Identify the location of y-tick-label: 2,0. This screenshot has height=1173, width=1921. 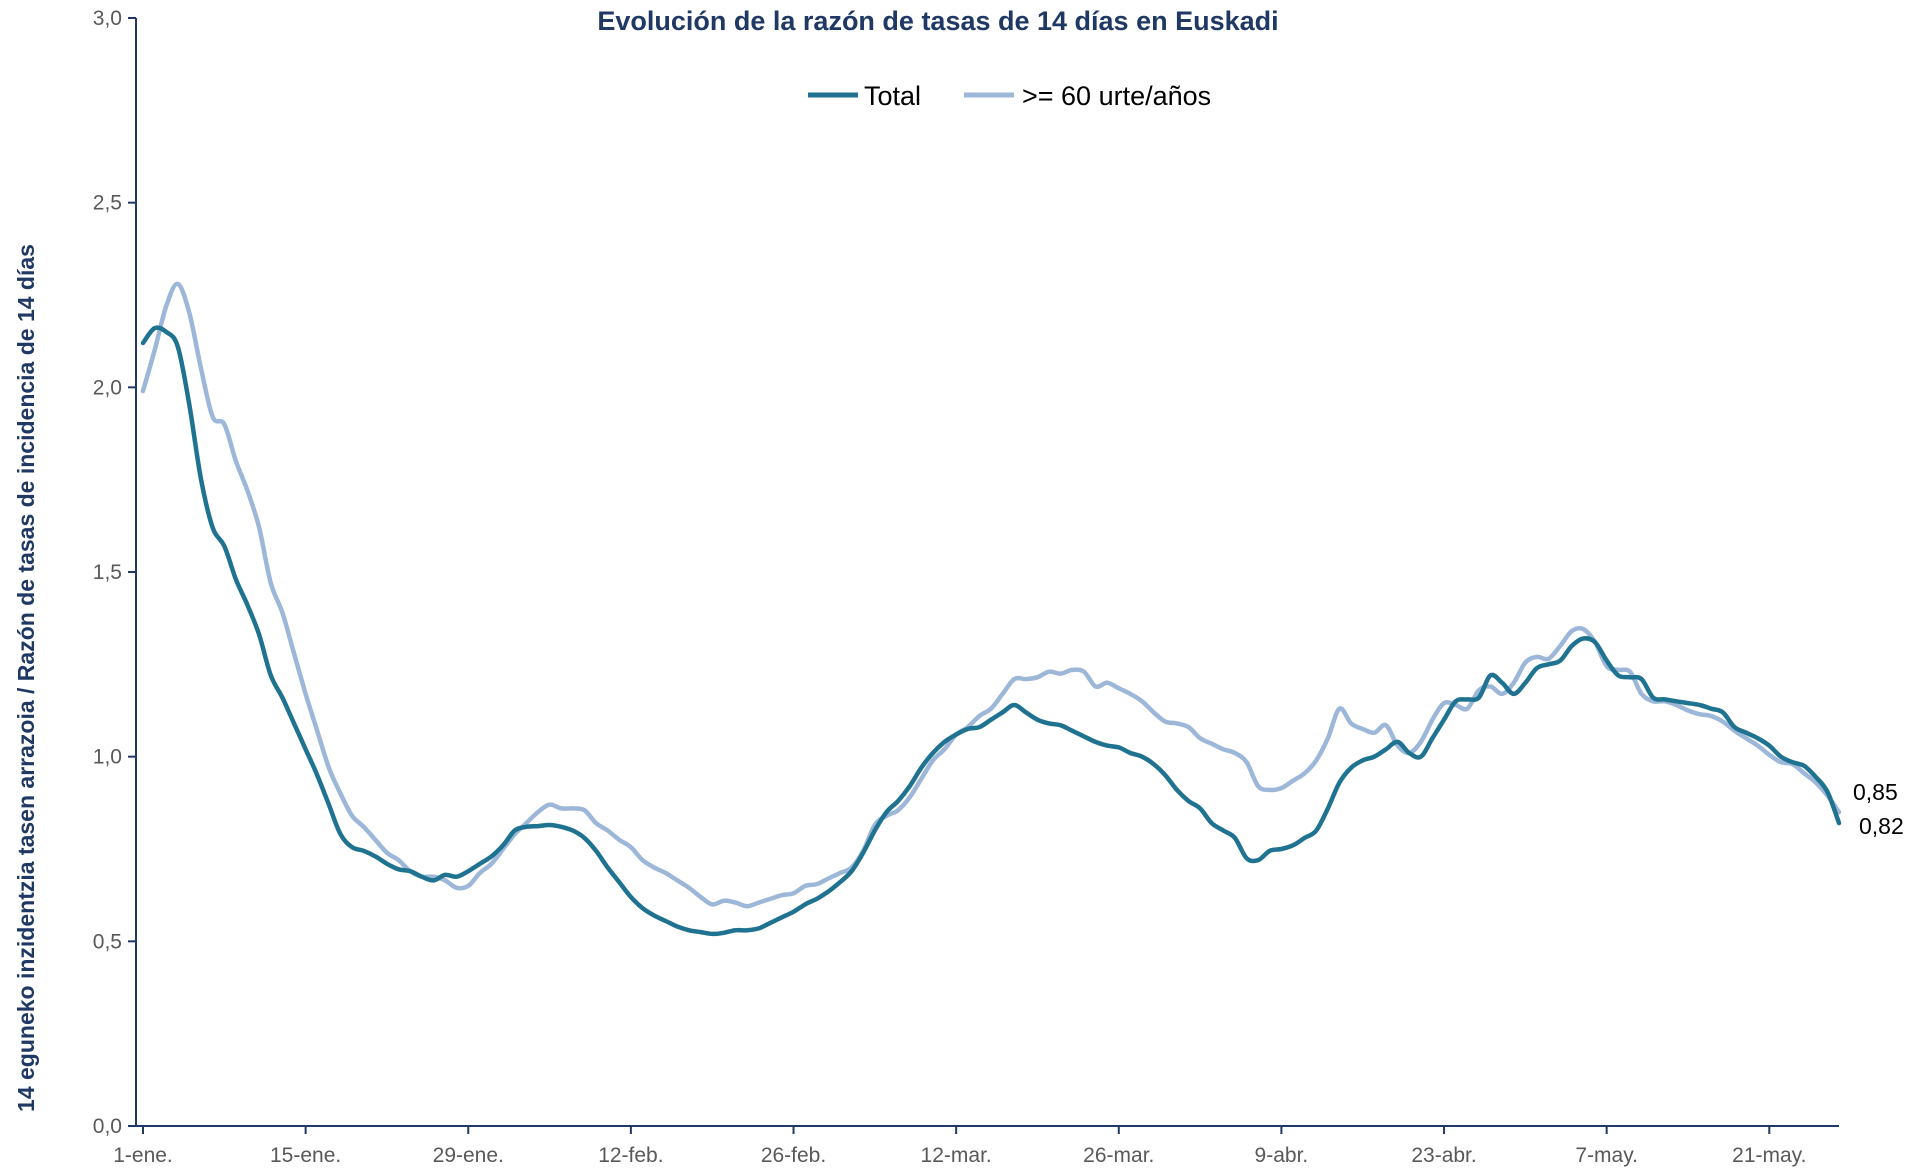
(107, 387).